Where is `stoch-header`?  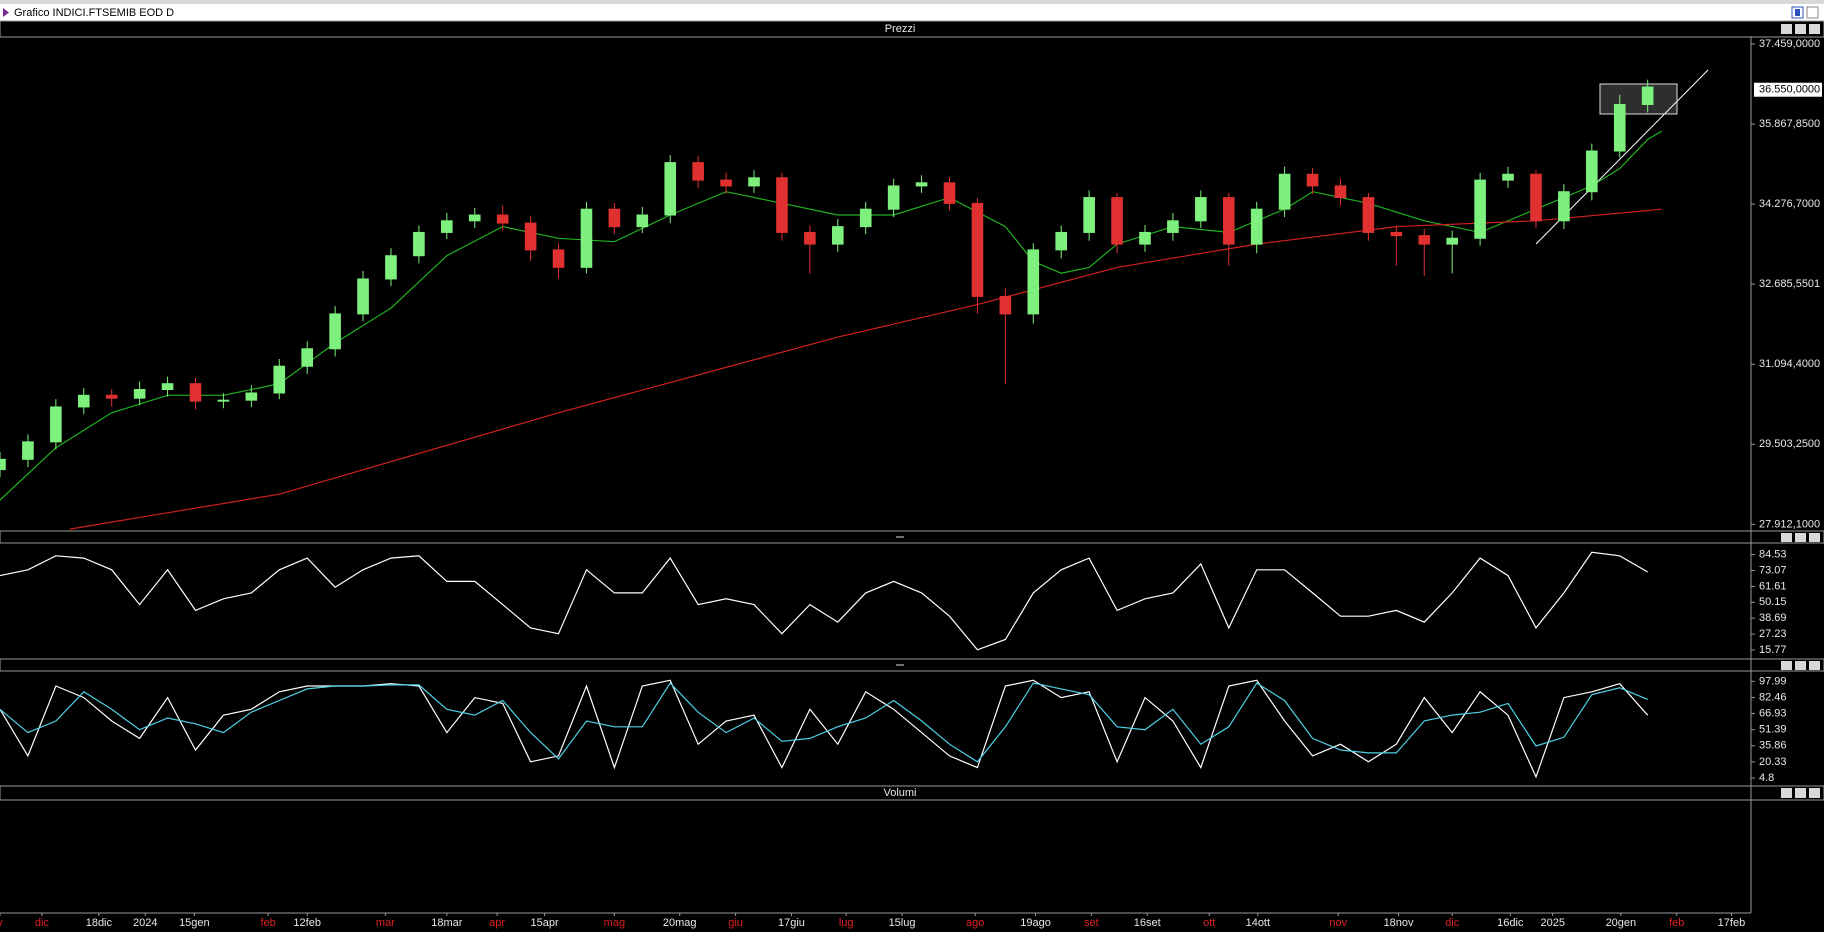 stoch-header is located at coordinates (912, 665).